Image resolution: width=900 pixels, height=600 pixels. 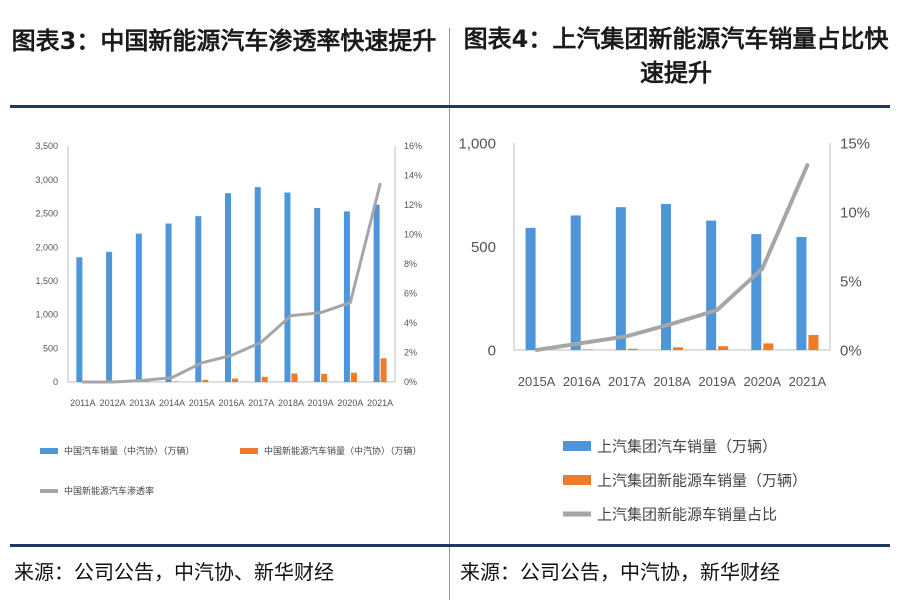 I want to click on left-x-axis-category: 2021A, so click(x=380, y=403).